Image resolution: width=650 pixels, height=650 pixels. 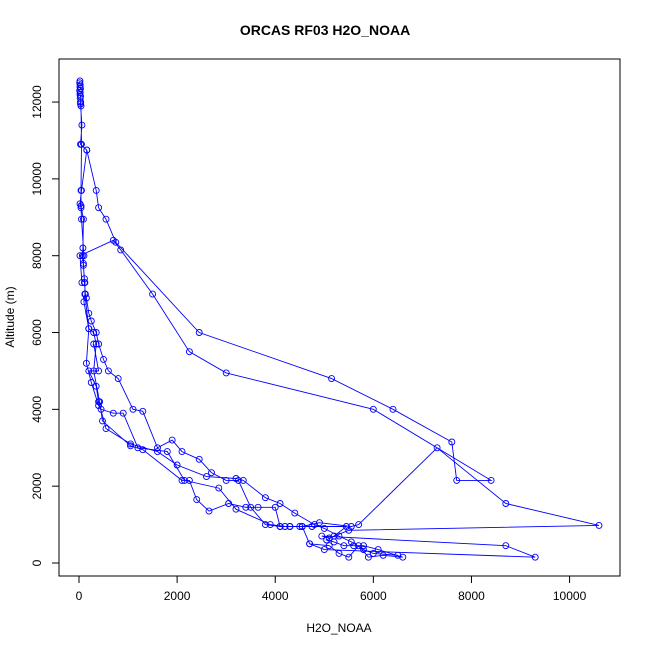 What do you see at coordinates (37, 179) in the screenshot?
I see `y-tick-label: 10000` at bounding box center [37, 179].